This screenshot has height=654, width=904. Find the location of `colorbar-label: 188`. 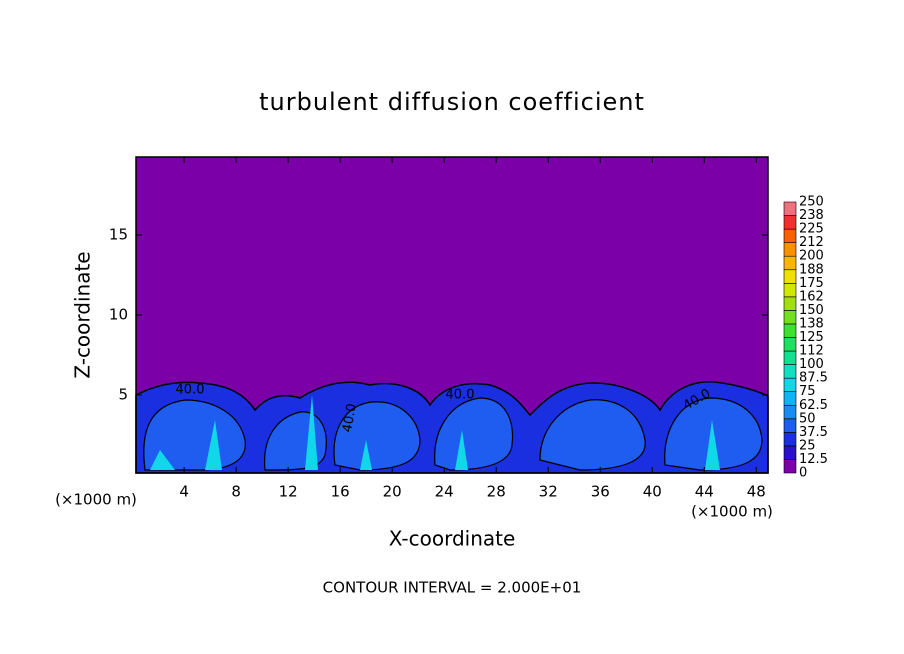

colorbar-label: 188 is located at coordinates (811, 269).